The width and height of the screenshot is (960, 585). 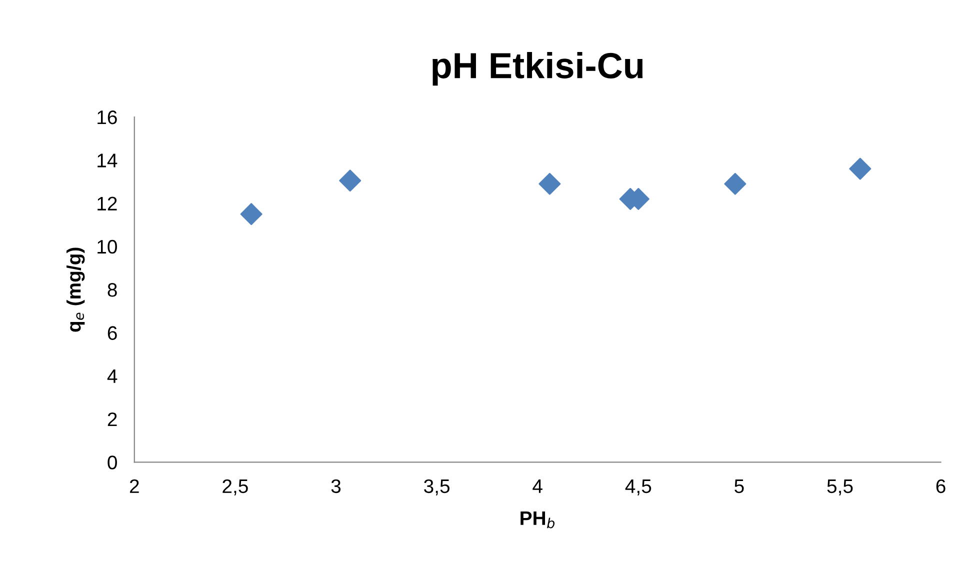 What do you see at coordinates (537, 486) in the screenshot?
I see `x-tick-label: 4` at bounding box center [537, 486].